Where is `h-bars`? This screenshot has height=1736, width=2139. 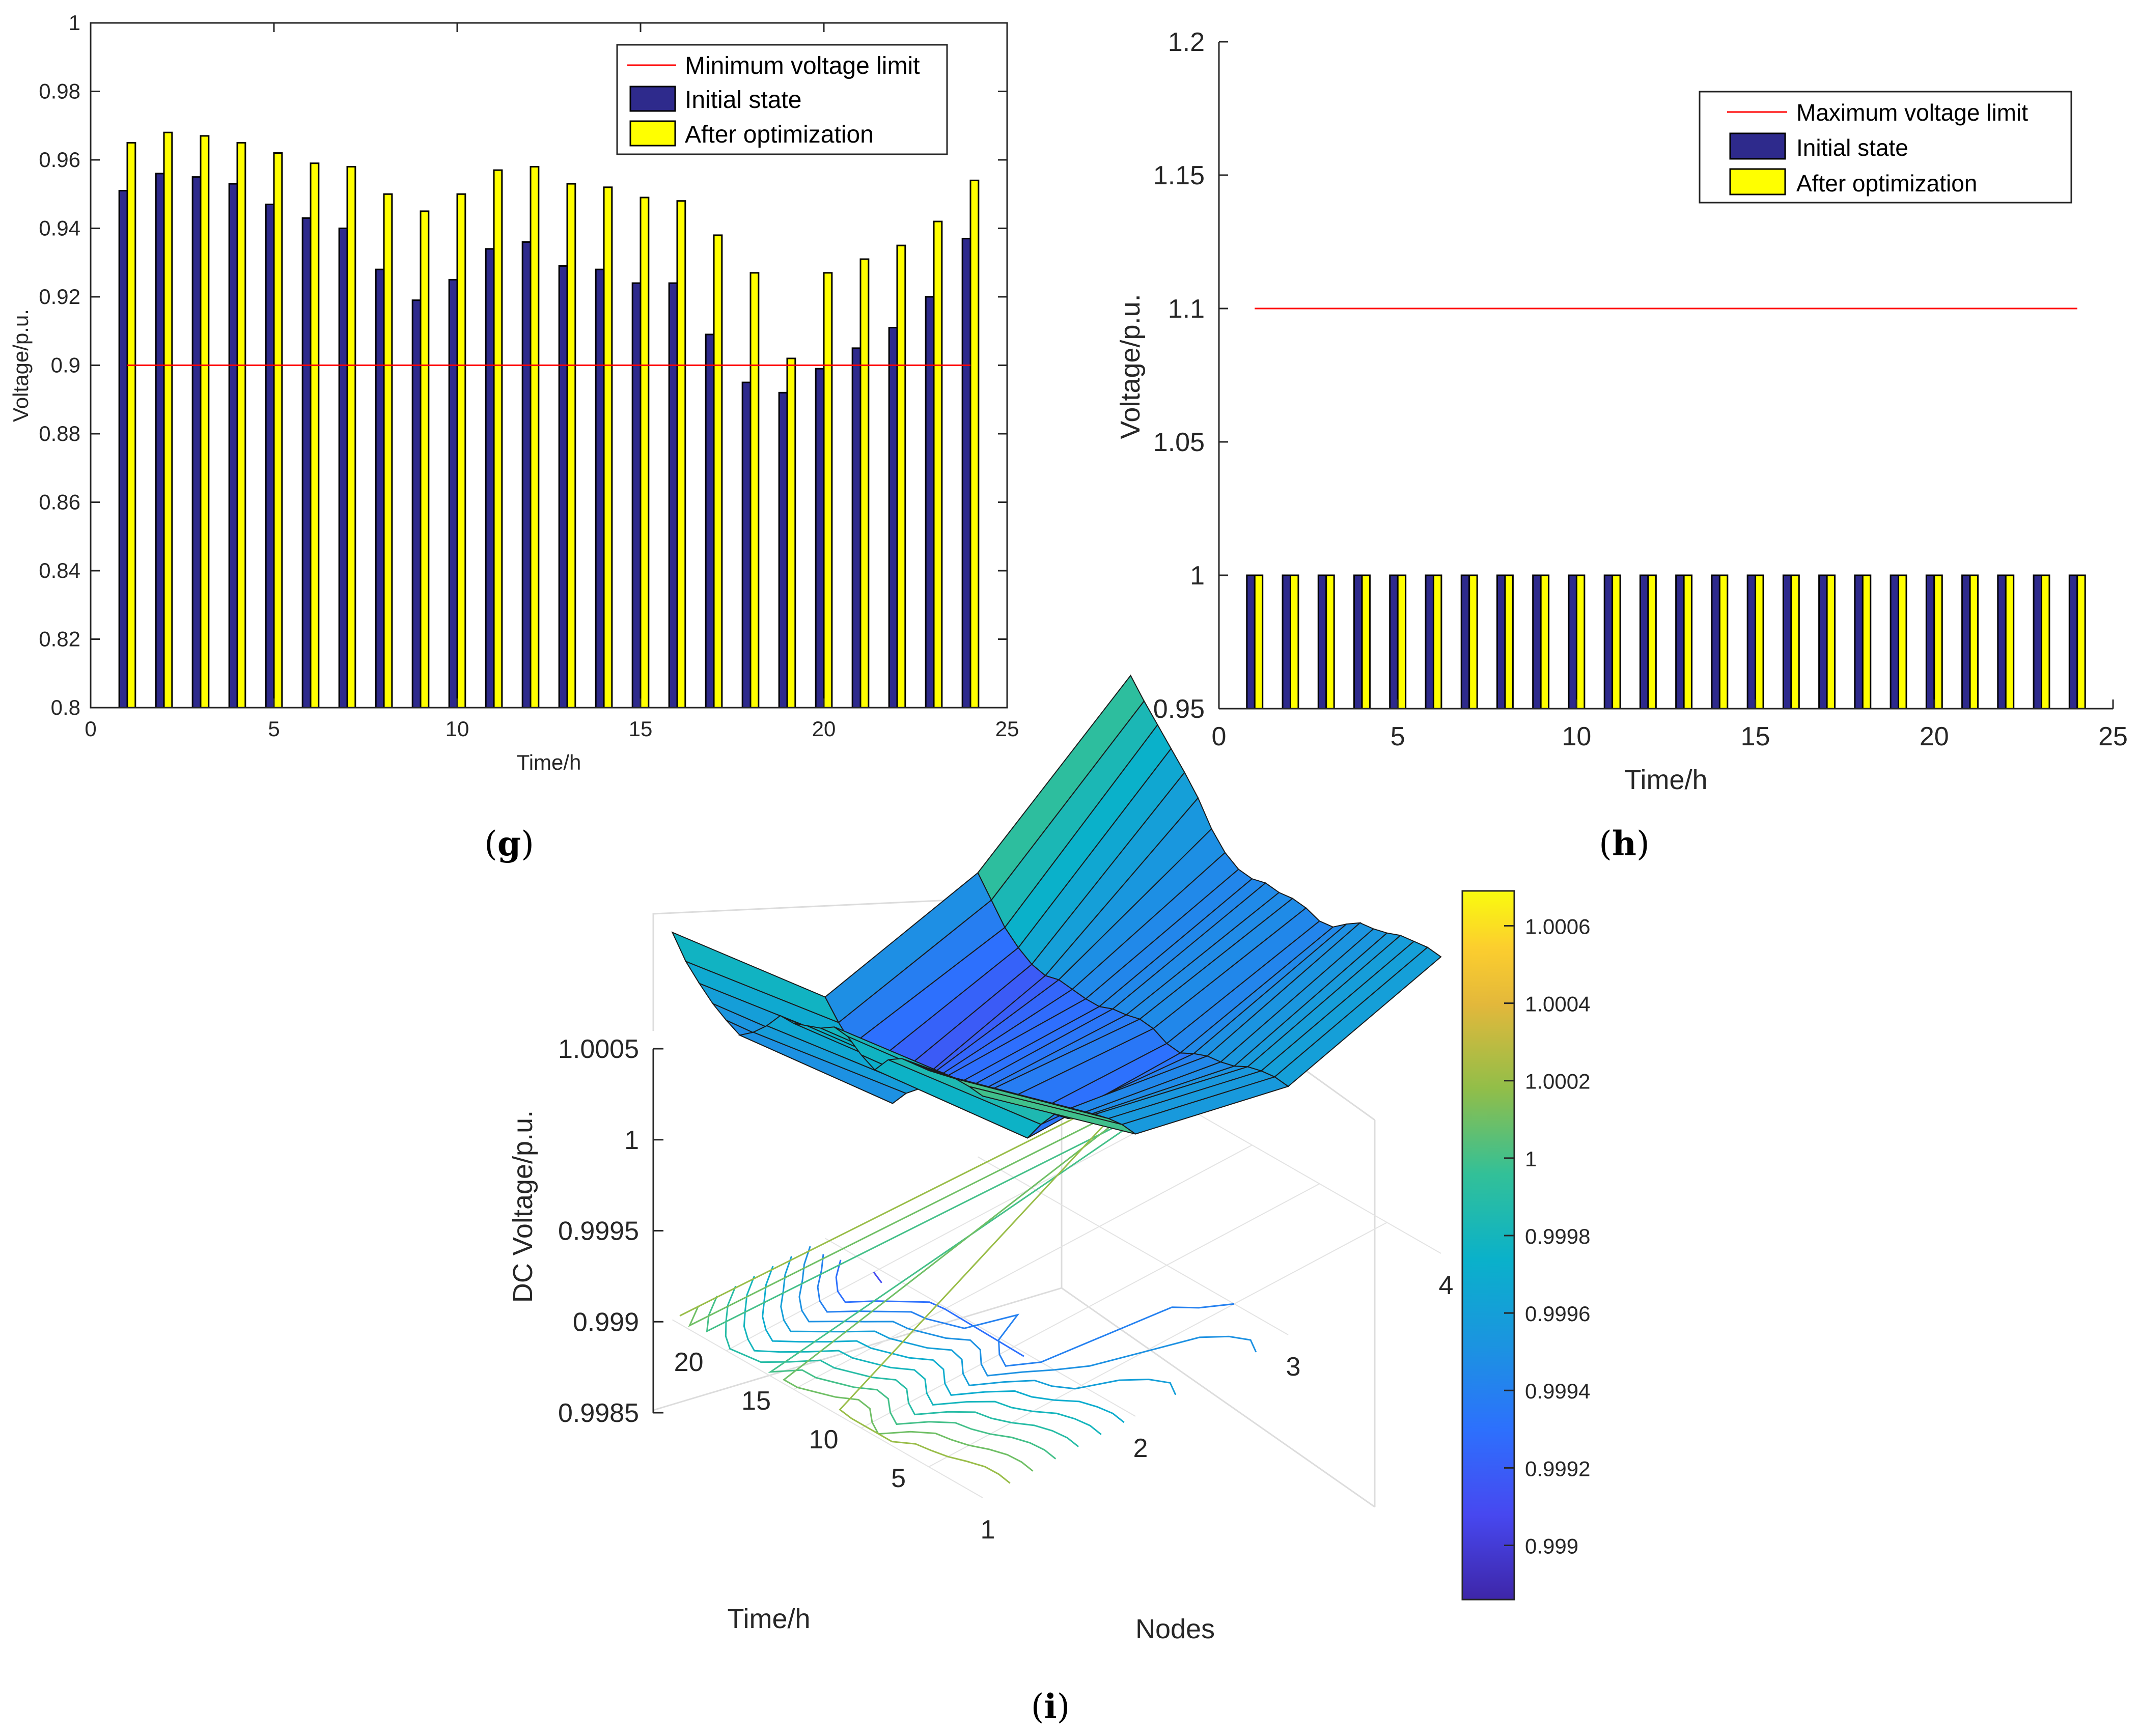 h-bars is located at coordinates (1666, 508).